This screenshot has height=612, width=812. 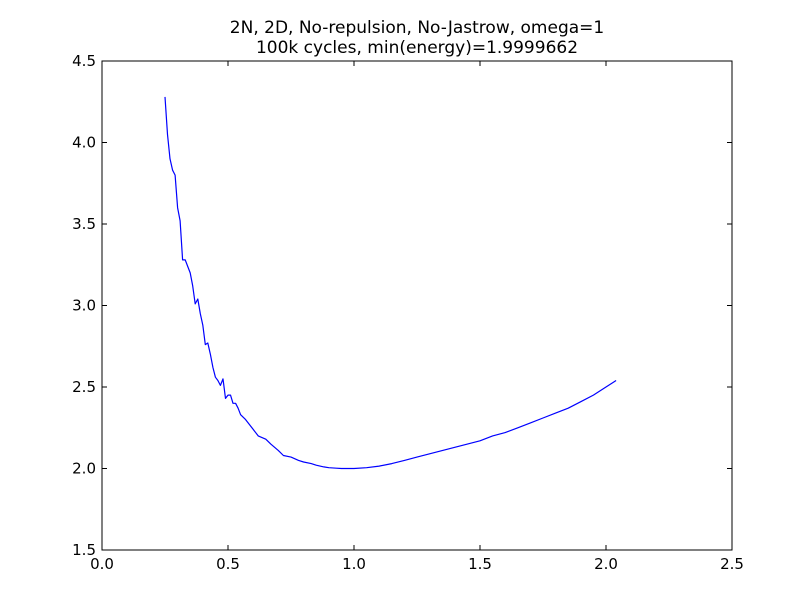 What do you see at coordinates (606, 564) in the screenshot?
I see `x-tick-label: 2.0` at bounding box center [606, 564].